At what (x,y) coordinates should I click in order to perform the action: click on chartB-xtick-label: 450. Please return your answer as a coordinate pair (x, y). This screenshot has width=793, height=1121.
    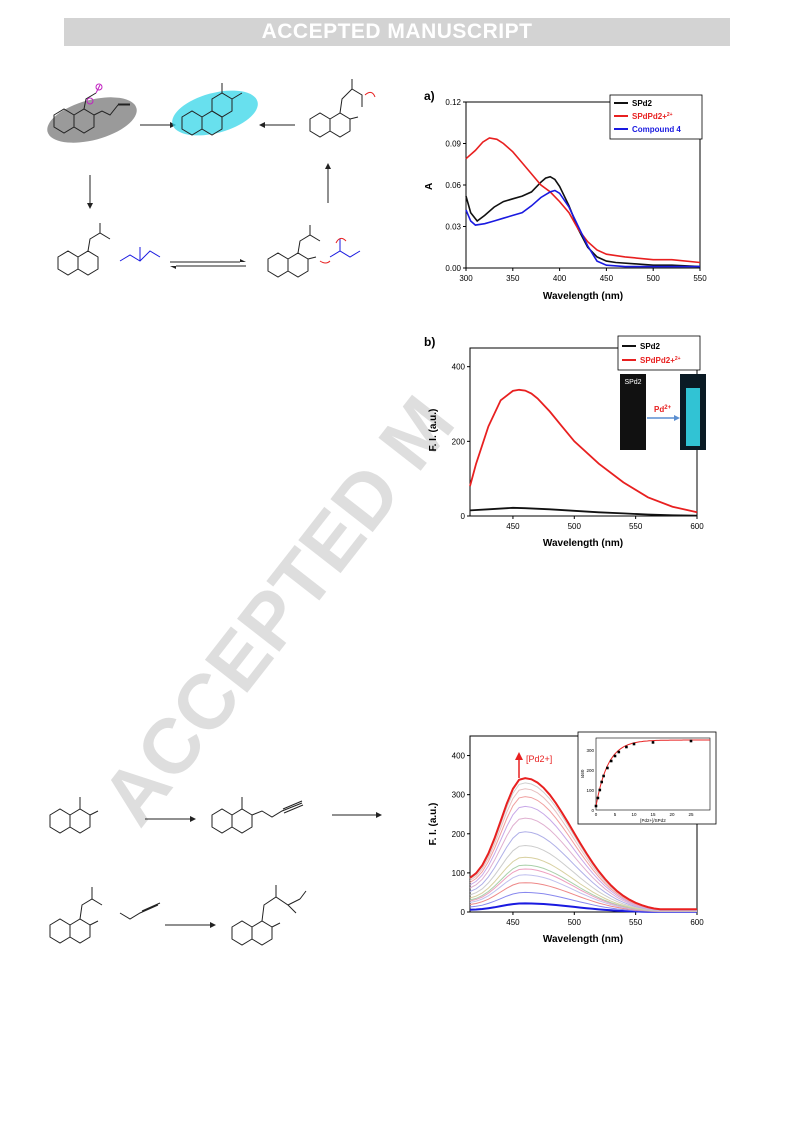
    Looking at the image, I should click on (513, 526).